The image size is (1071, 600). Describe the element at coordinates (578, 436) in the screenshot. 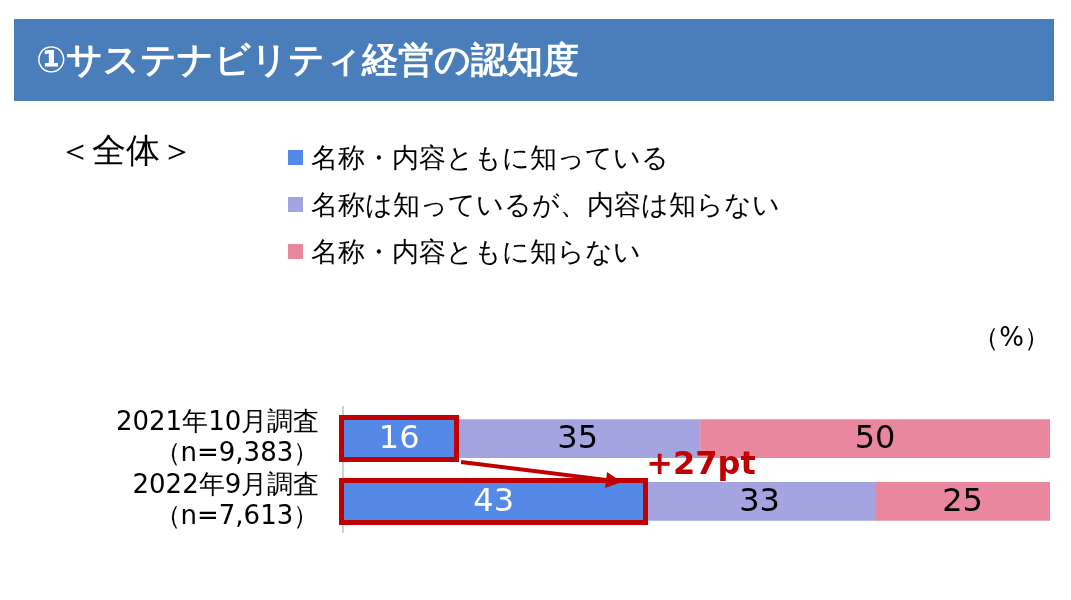

I see `data-label: 35` at that location.